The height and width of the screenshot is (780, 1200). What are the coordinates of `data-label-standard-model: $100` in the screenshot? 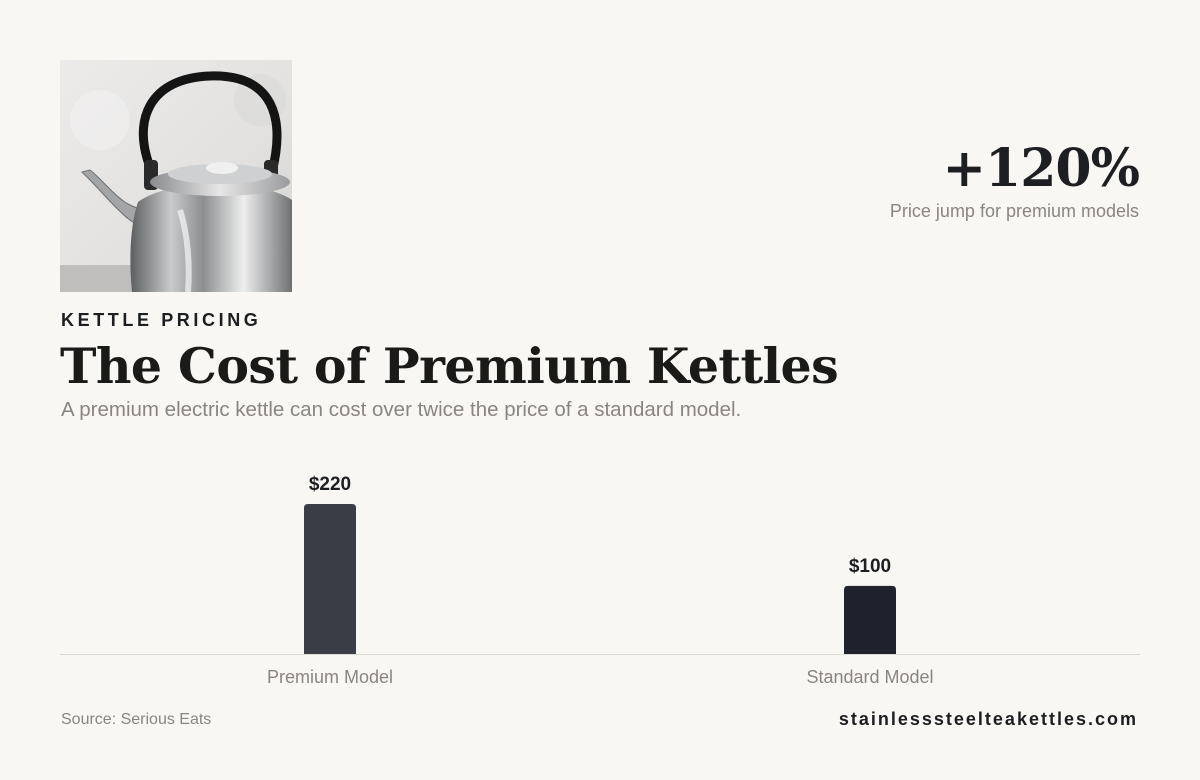 It's located at (870, 566).